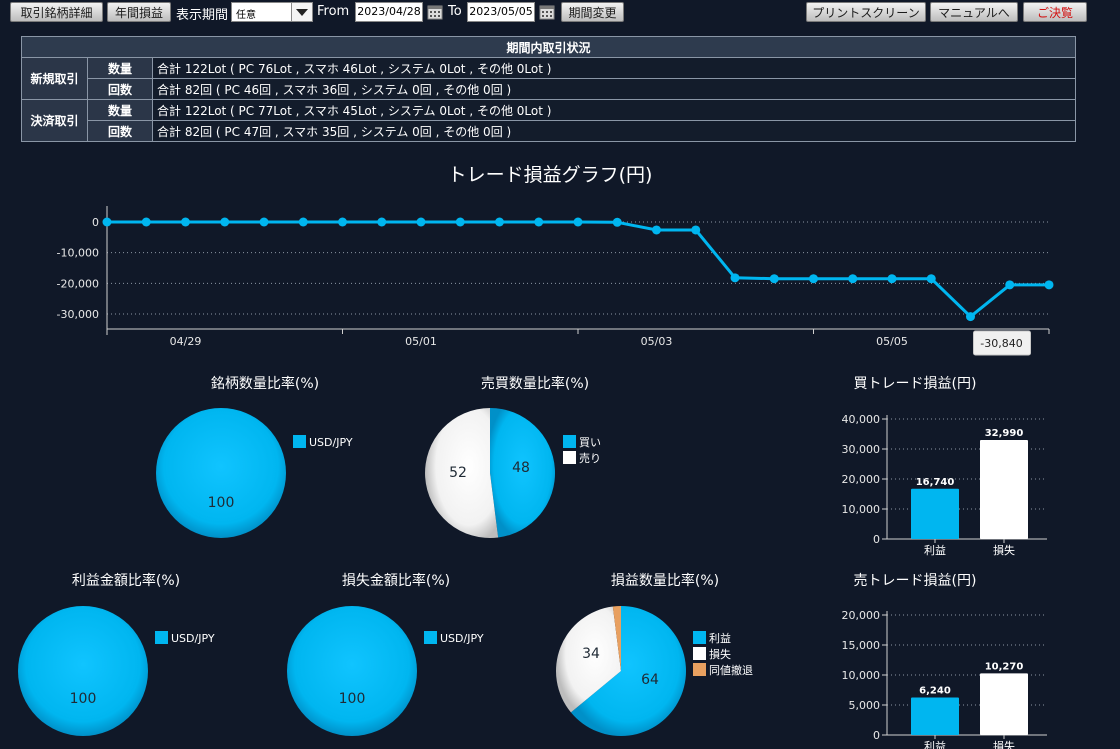 This screenshot has width=1120, height=749. I want to click on period-select: 任意, so click(272, 12).